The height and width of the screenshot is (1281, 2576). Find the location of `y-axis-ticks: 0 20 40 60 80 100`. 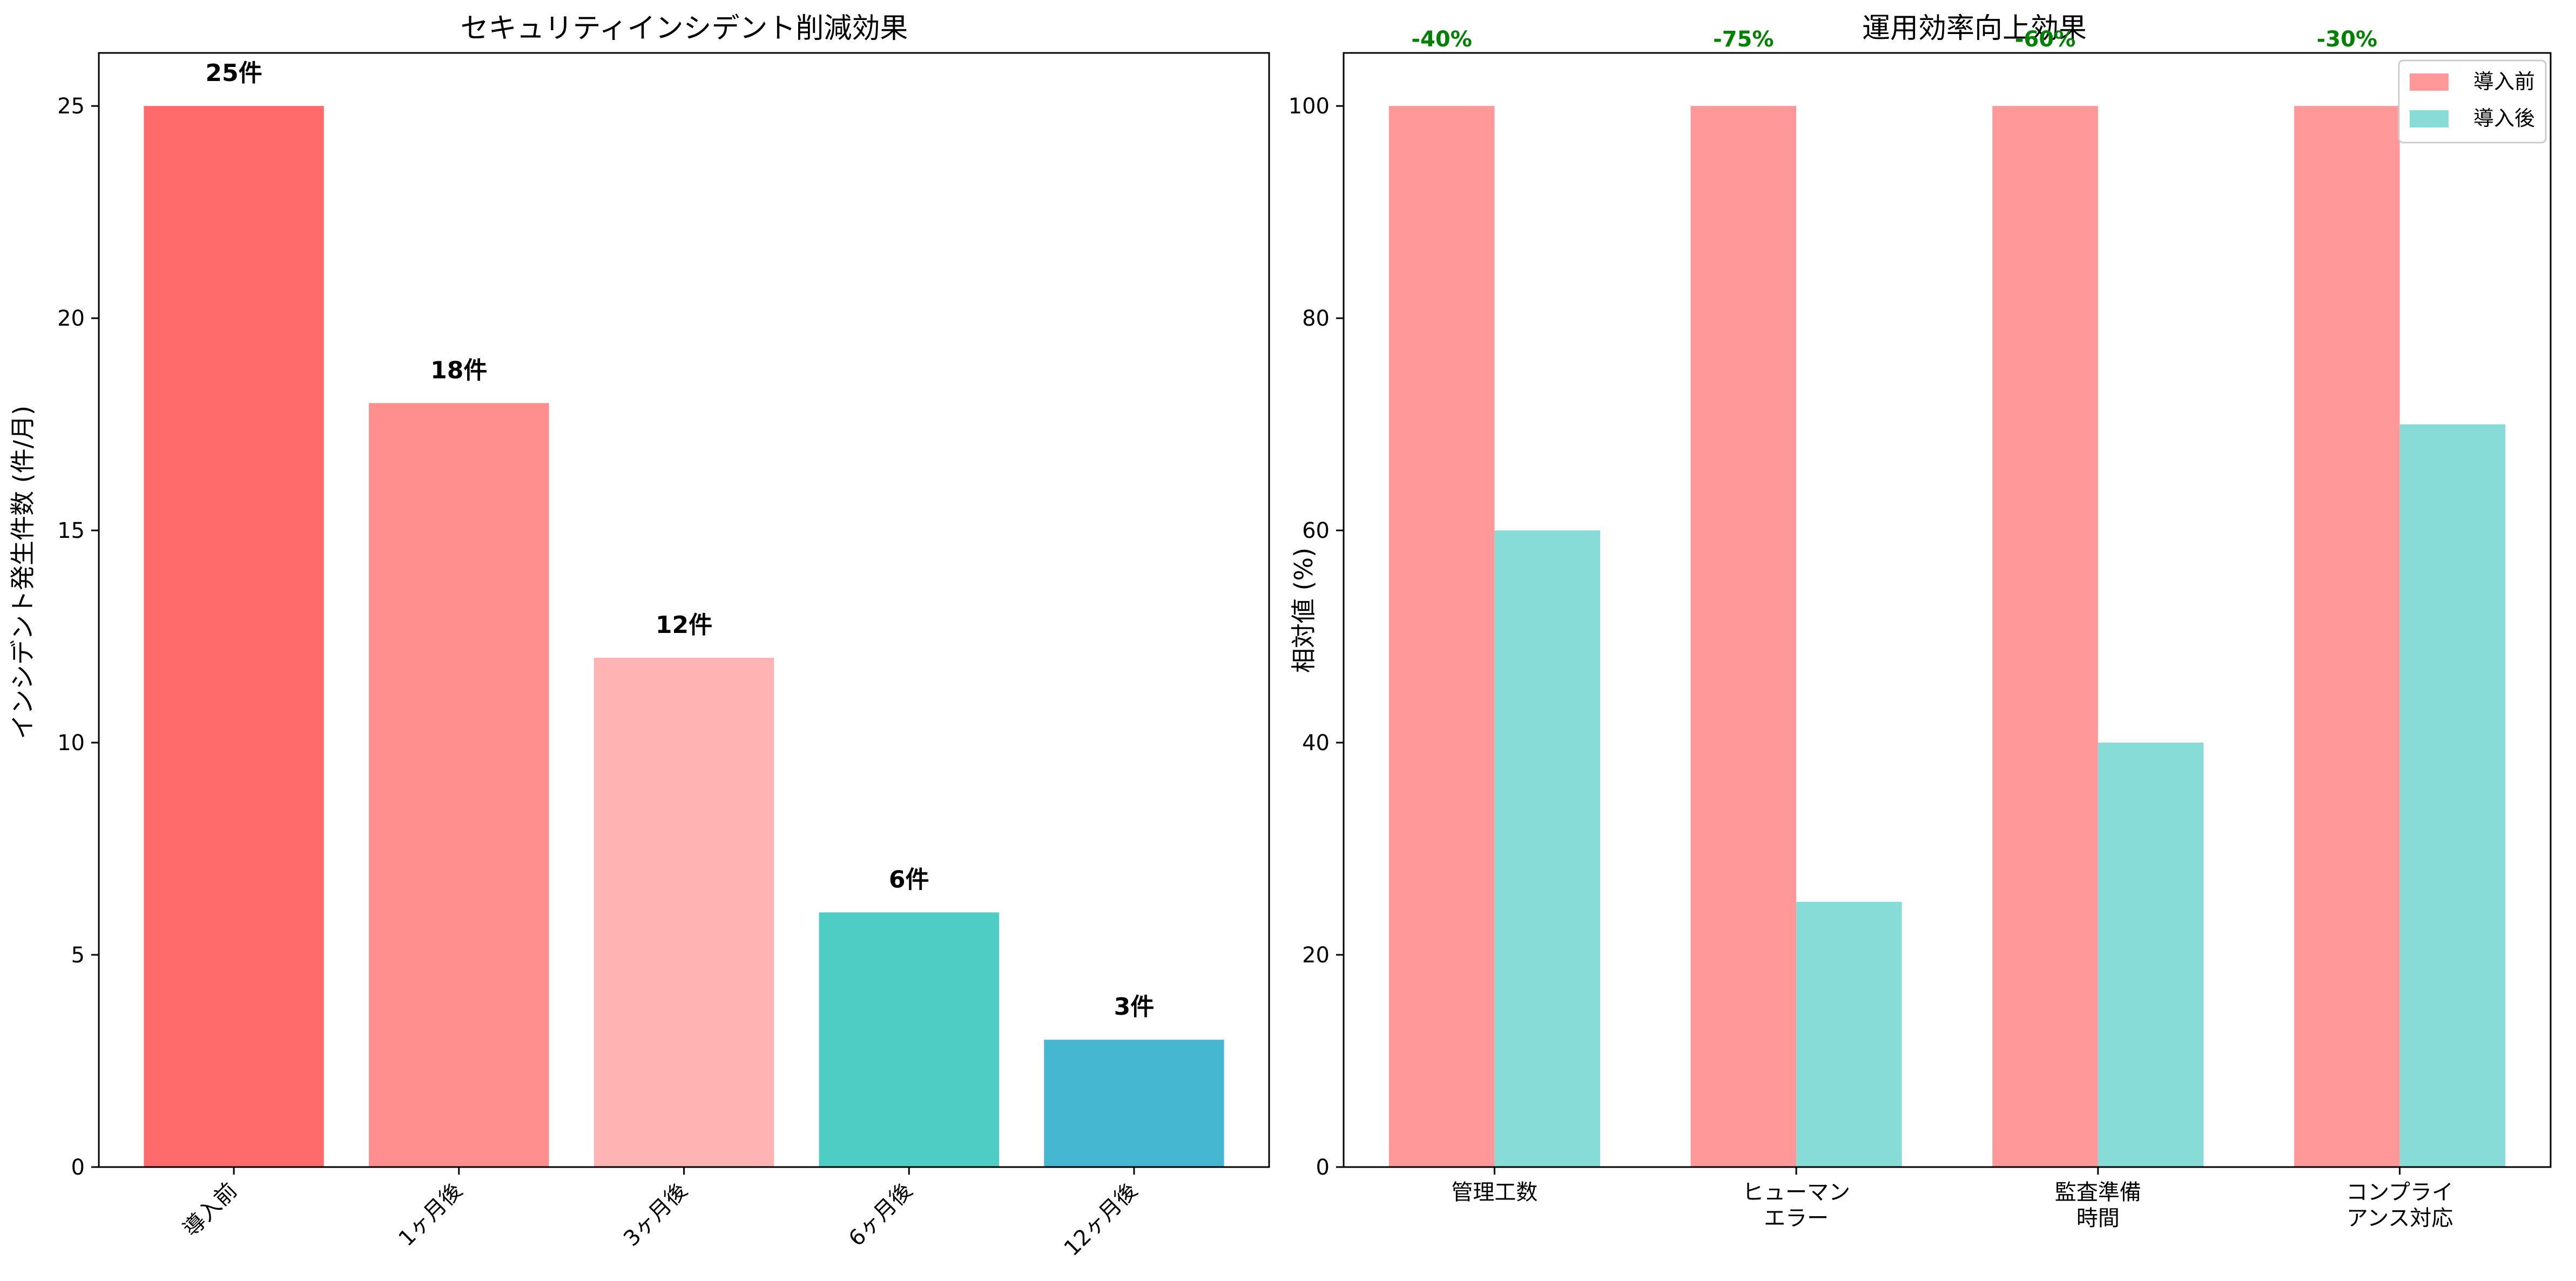

y-axis-ticks: 0 20 40 60 80 100 is located at coordinates (1316, 637).